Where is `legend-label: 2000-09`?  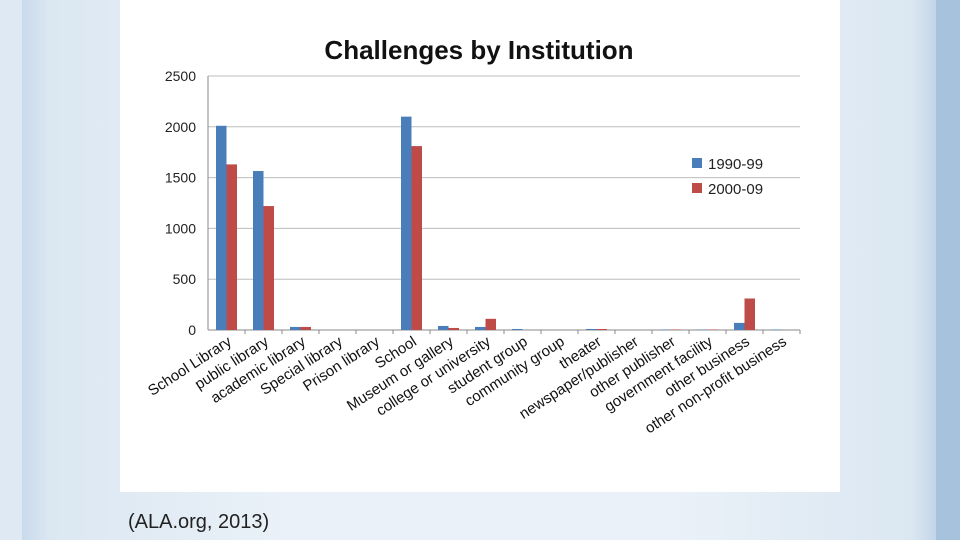 legend-label: 2000-09 is located at coordinates (735, 189).